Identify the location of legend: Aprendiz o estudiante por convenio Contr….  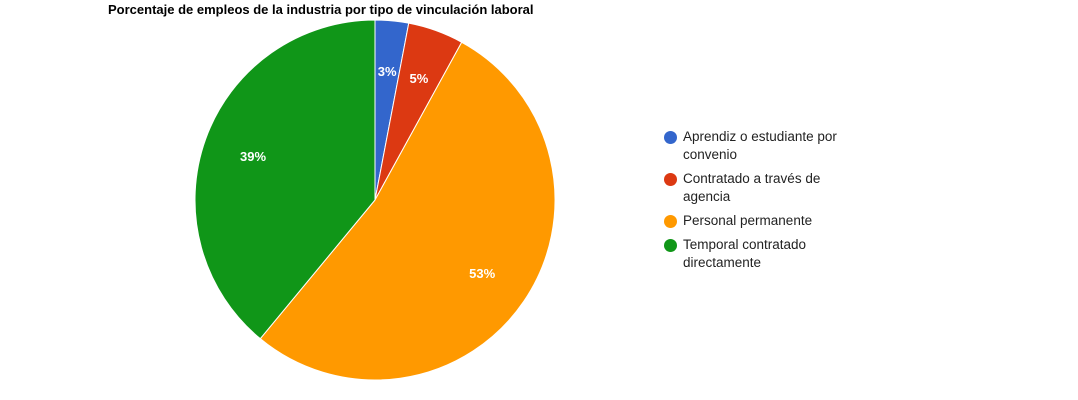
(764, 203).